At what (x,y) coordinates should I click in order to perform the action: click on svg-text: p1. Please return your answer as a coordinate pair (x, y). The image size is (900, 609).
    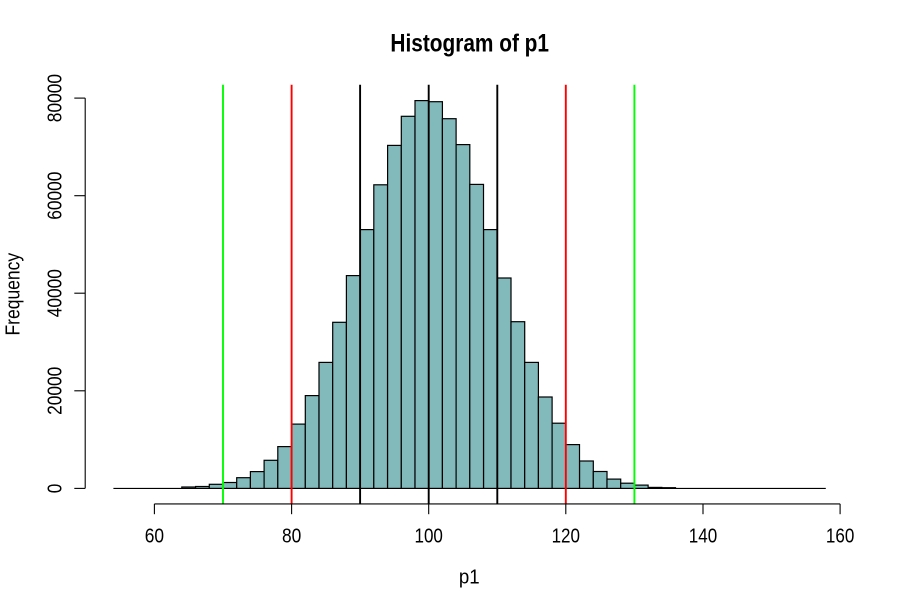
    Looking at the image, I should click on (469, 577).